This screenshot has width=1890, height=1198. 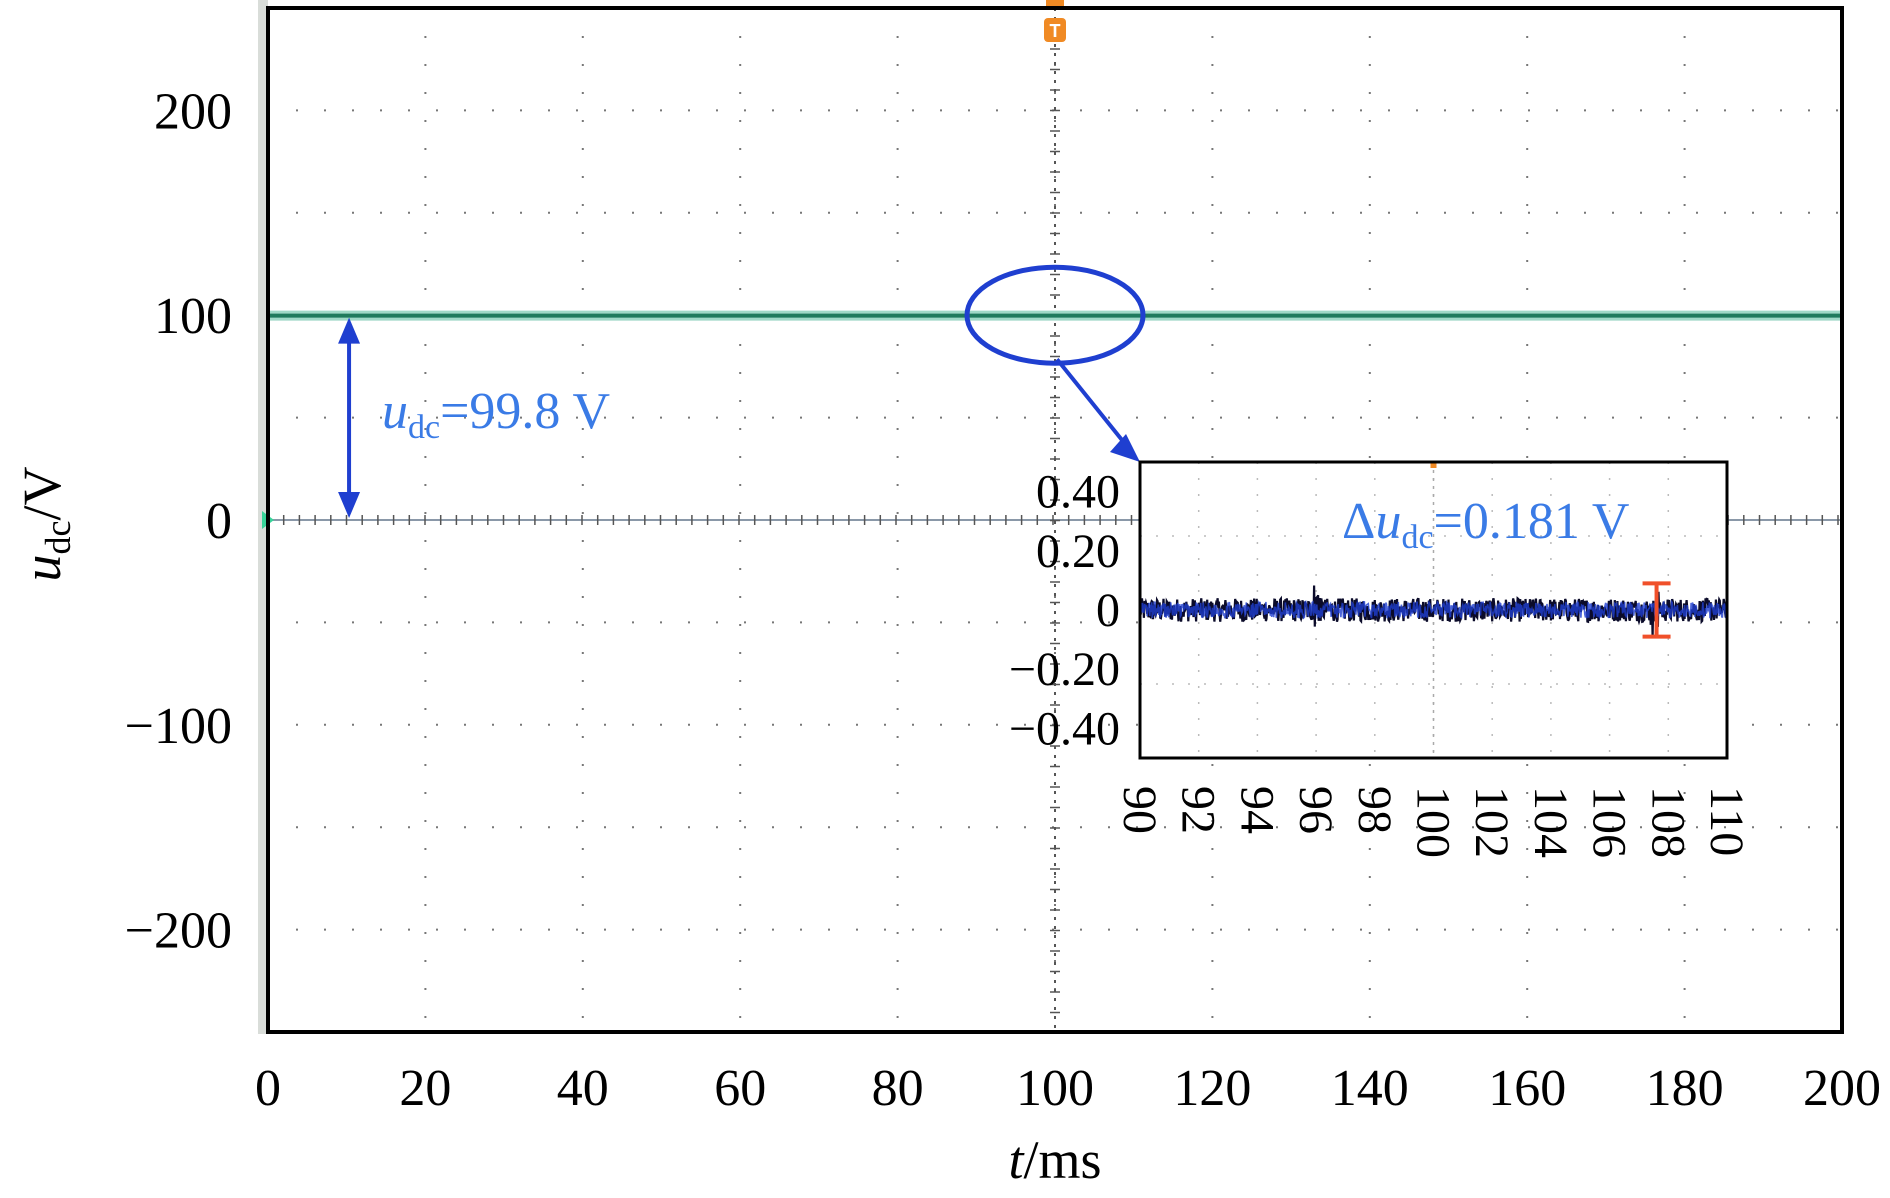 I want to click on inset-y-tick-label: 0, so click(x=1108, y=610).